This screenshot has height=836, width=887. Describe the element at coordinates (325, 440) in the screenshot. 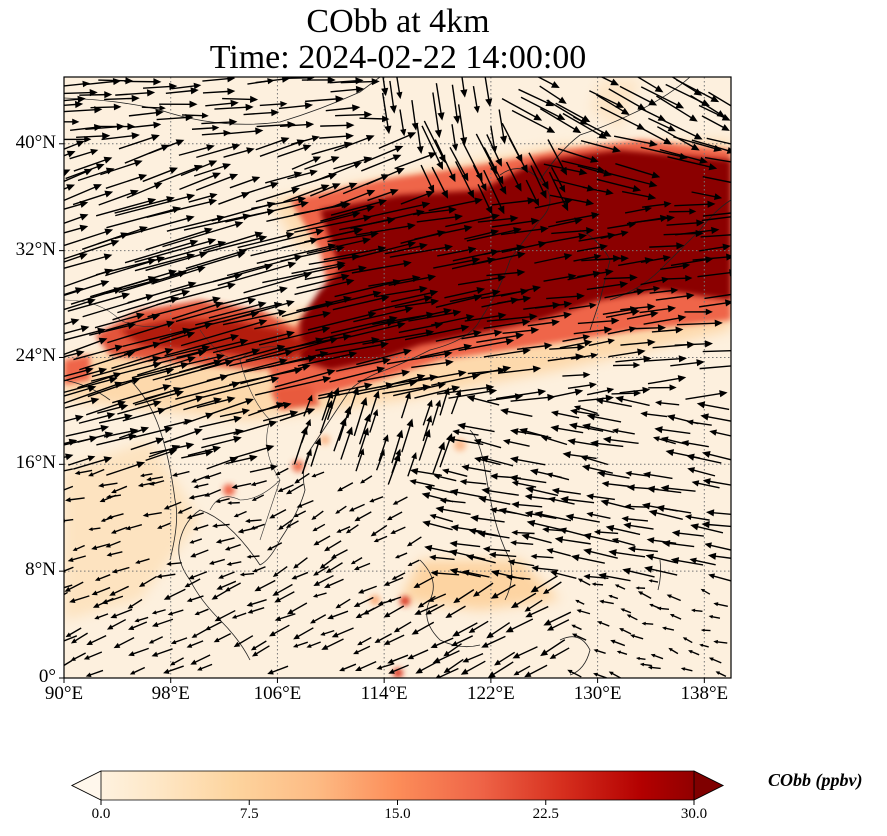

I see `hotspot` at that location.